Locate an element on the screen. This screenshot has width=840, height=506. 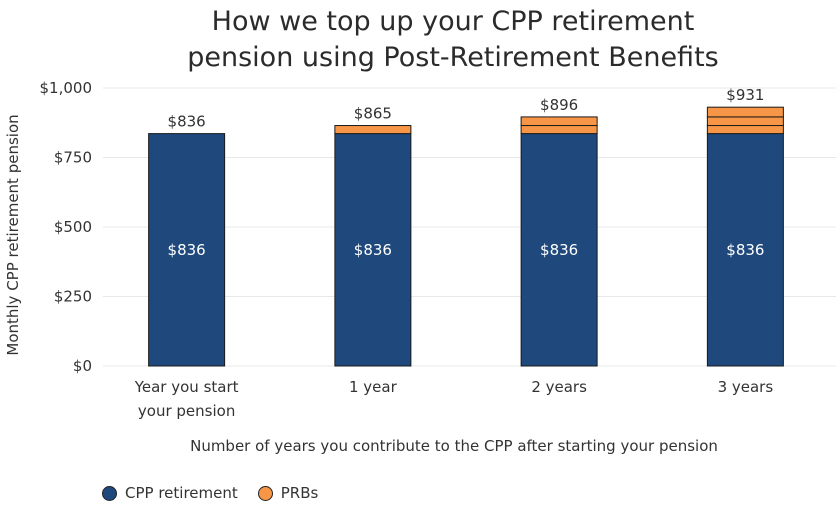
legend-item-cpp-retirement: CPP retirement is located at coordinates (170, 493).